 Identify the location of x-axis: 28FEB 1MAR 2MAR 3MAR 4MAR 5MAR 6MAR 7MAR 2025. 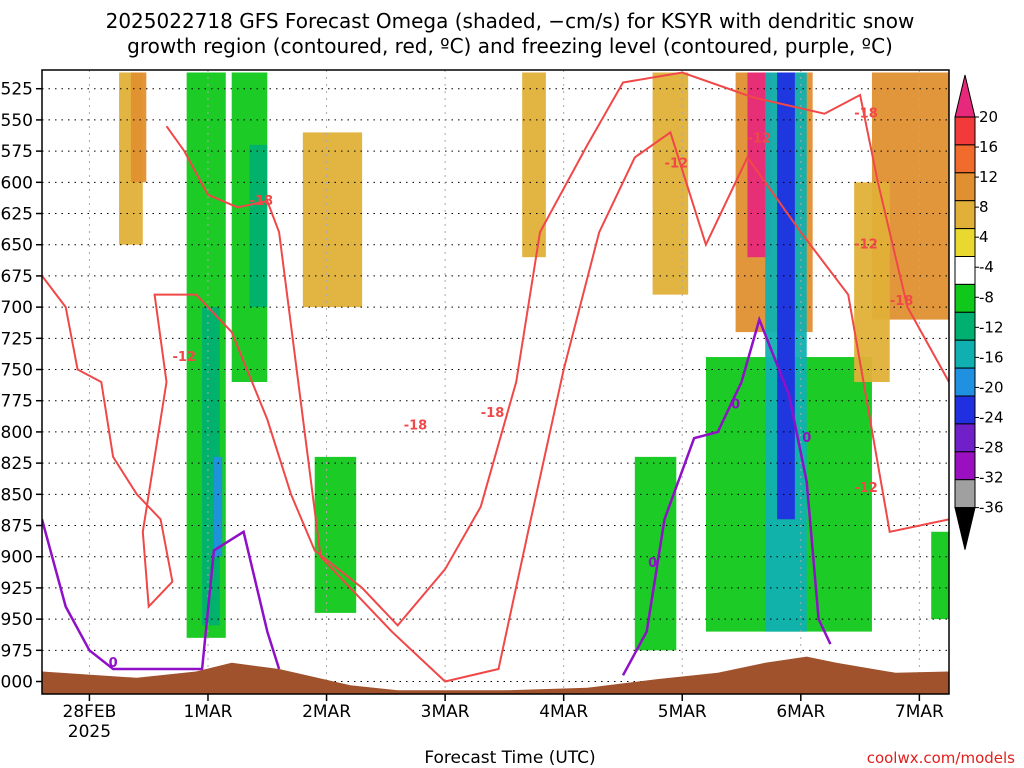
(503, 718).